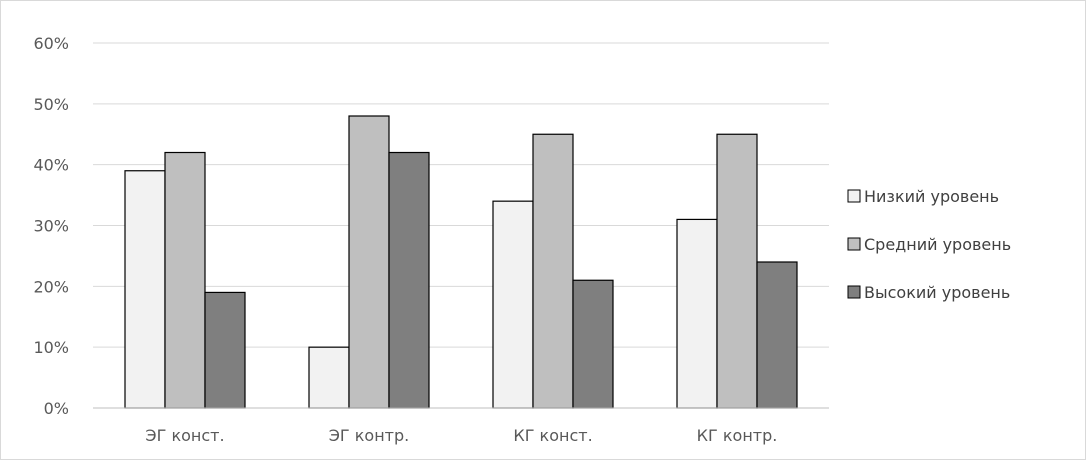 This screenshot has height=461, width=1087. Describe the element at coordinates (937, 244) in the screenshot. I see `legend-label: Средний уровень` at that location.